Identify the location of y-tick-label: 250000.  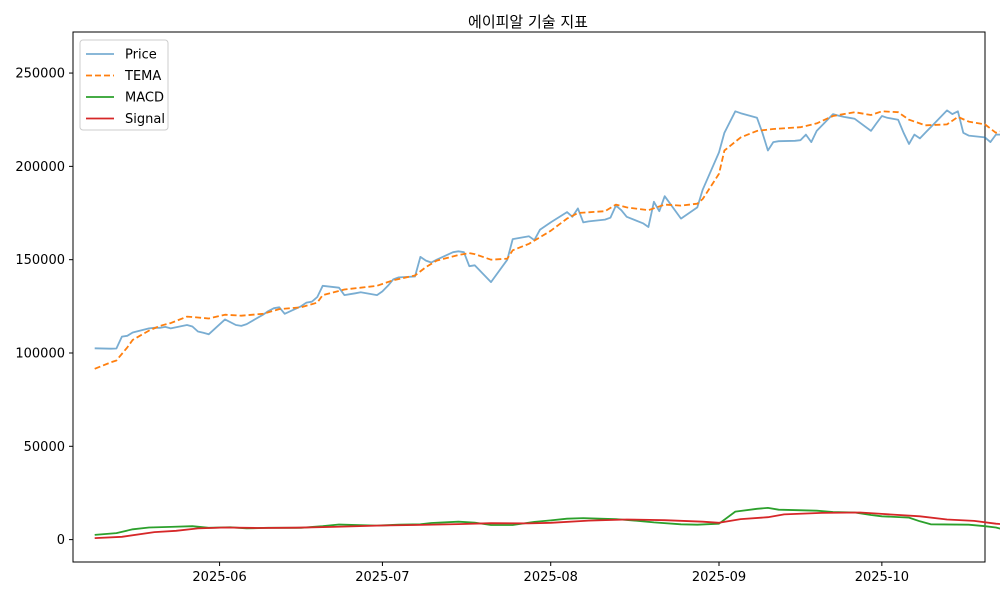
(40, 74).